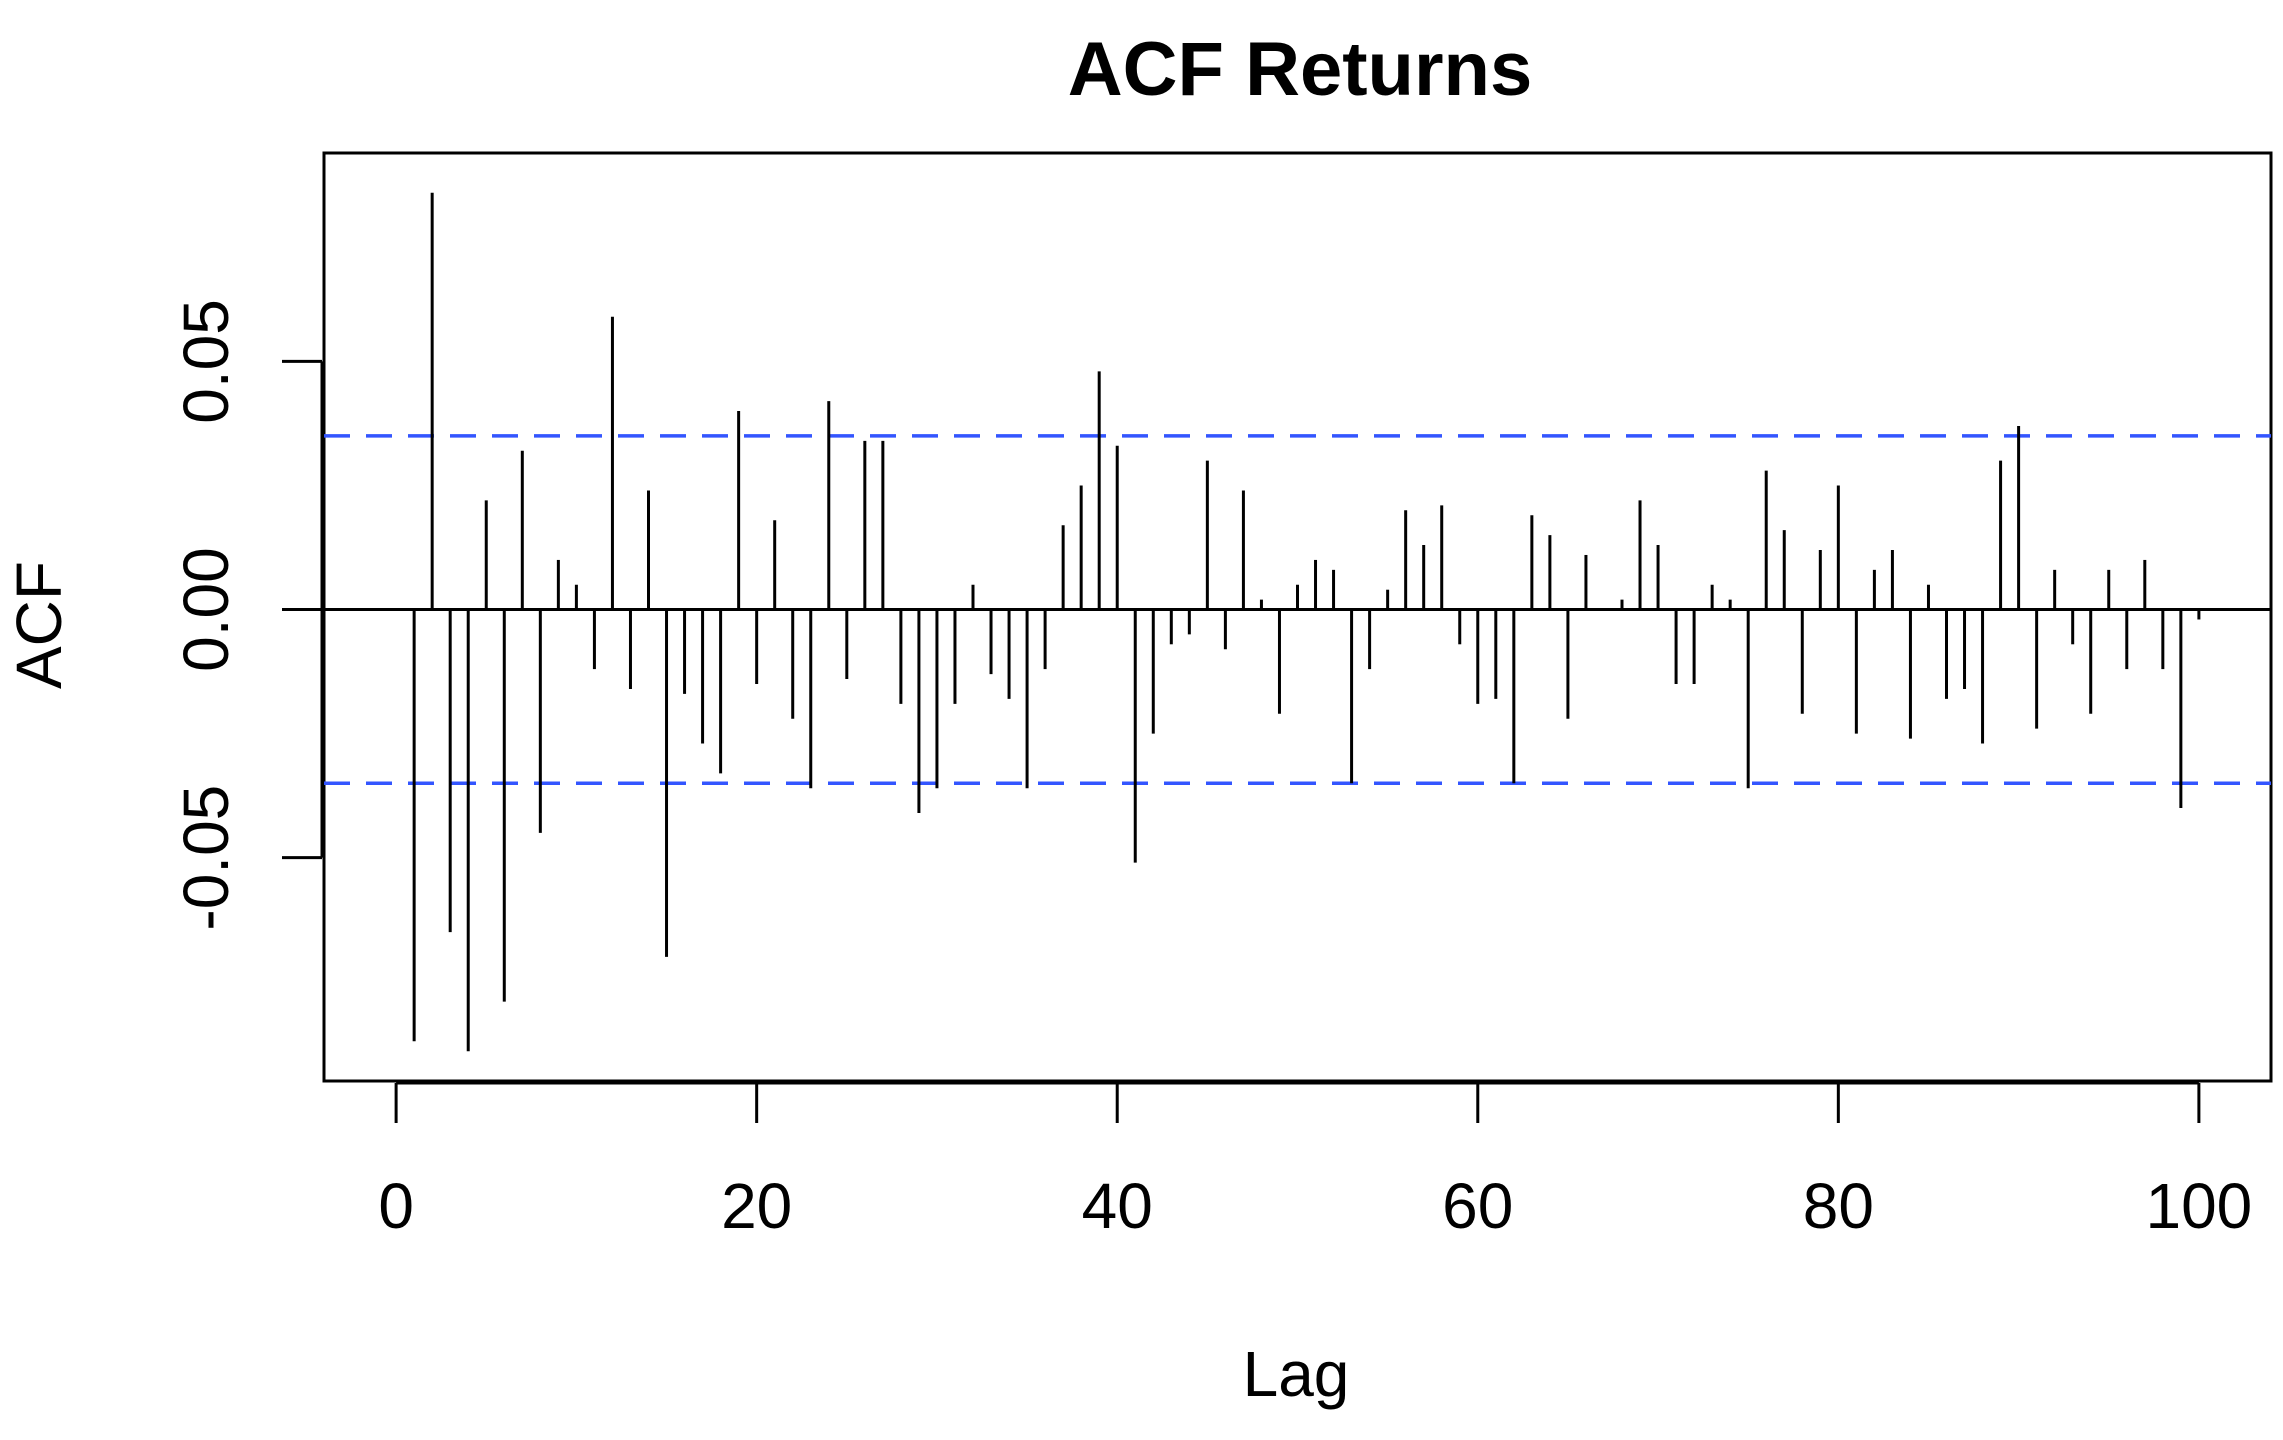 Image resolution: width=2283 pixels, height=1440 pixels. What do you see at coordinates (1296, 1374) in the screenshot?
I see `x-axis-label: Lag` at bounding box center [1296, 1374].